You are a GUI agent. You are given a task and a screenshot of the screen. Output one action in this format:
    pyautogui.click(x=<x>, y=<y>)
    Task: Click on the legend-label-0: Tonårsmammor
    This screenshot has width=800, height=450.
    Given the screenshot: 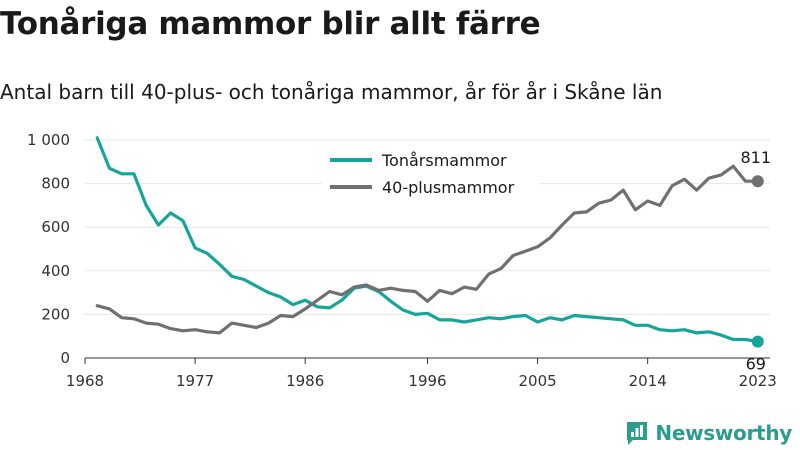 What is the action you would take?
    pyautogui.click(x=444, y=160)
    